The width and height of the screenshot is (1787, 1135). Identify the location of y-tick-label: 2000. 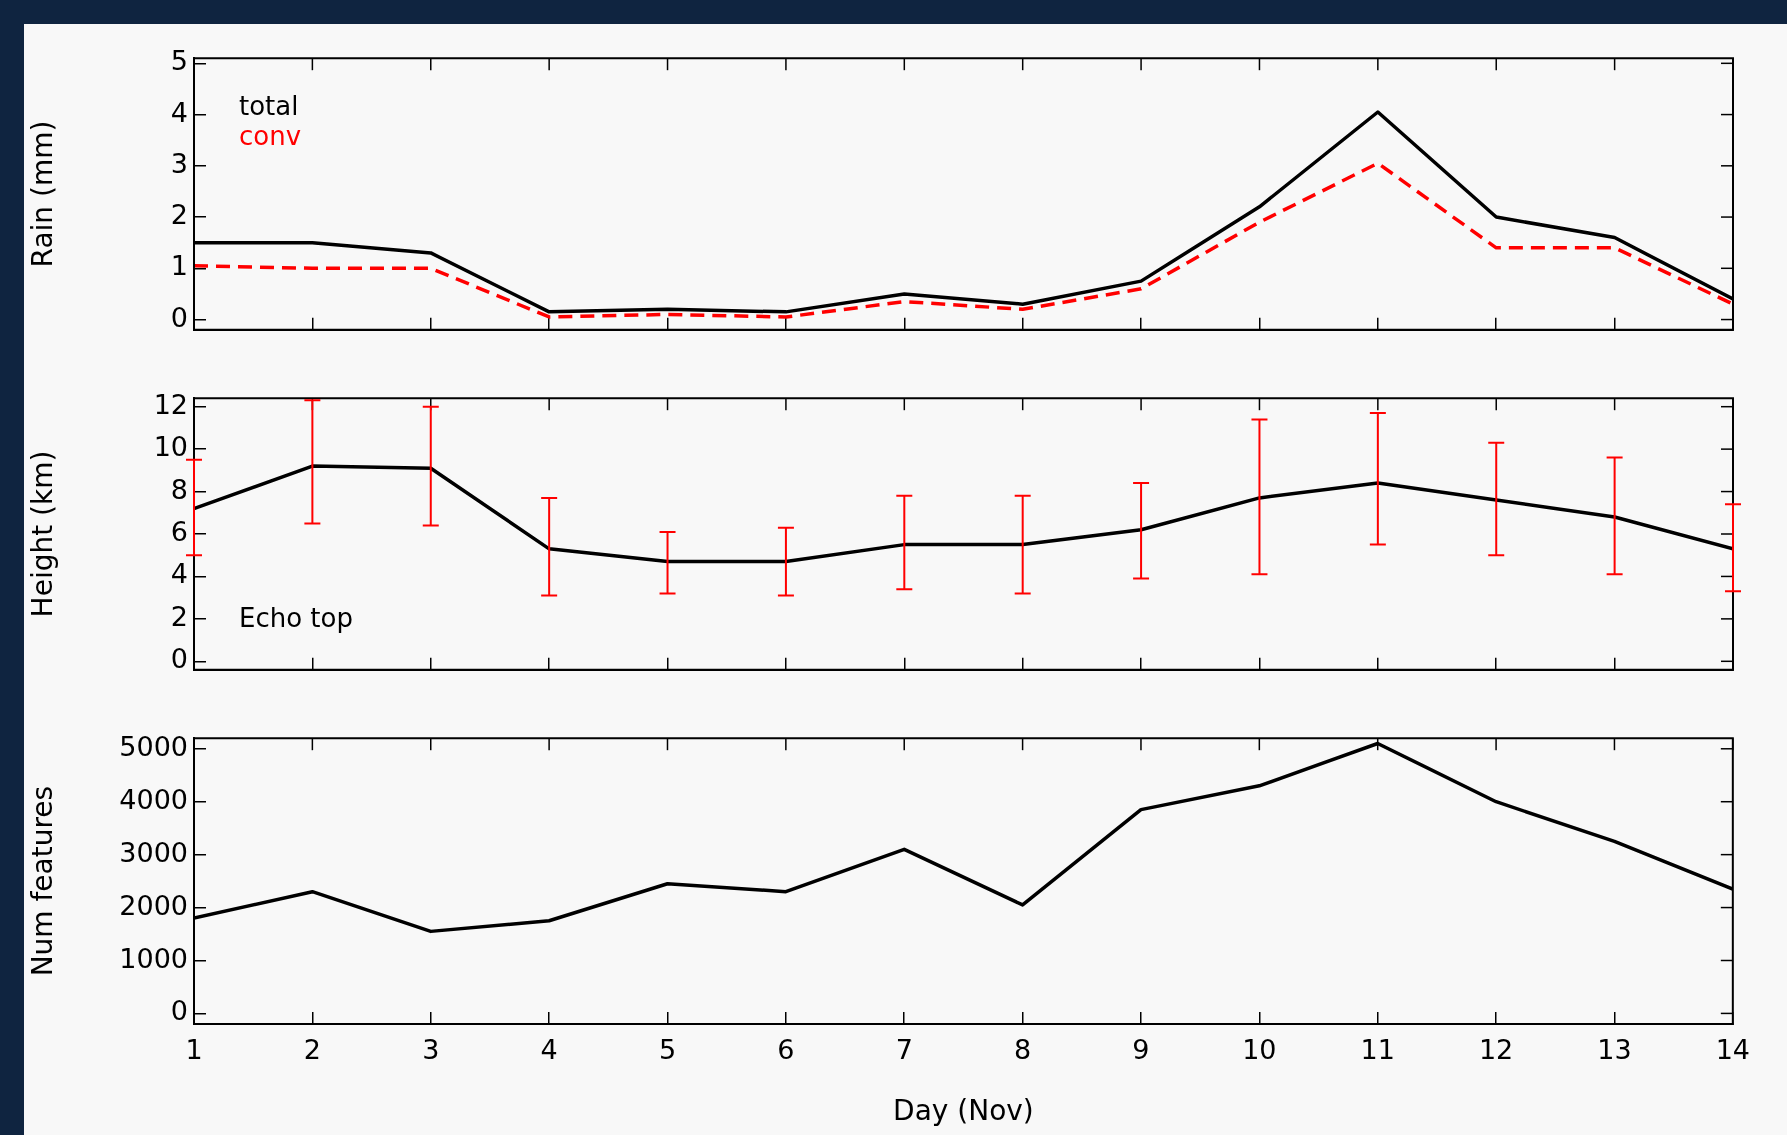
(153, 905).